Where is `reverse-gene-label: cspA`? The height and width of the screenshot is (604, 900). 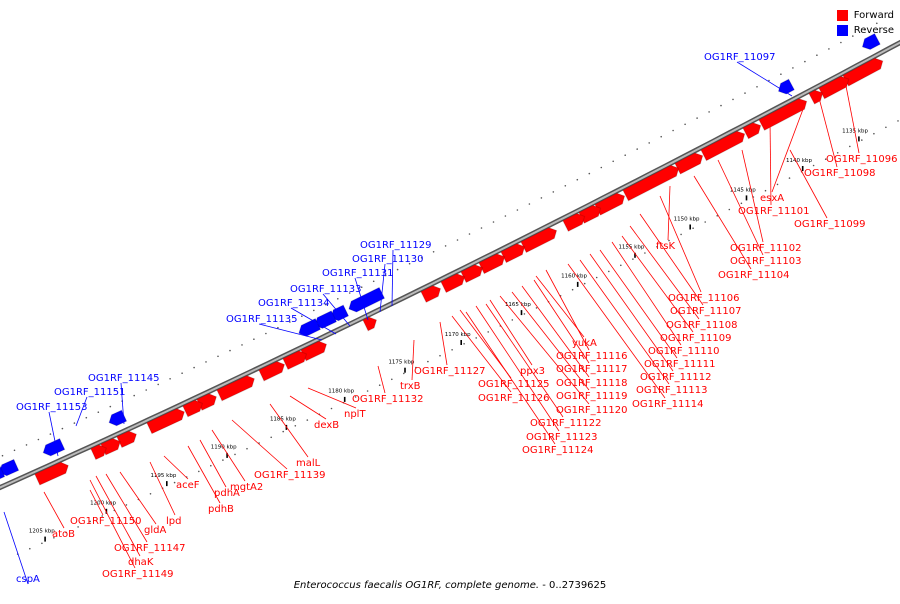 reverse-gene-label: cspA is located at coordinates (28, 579).